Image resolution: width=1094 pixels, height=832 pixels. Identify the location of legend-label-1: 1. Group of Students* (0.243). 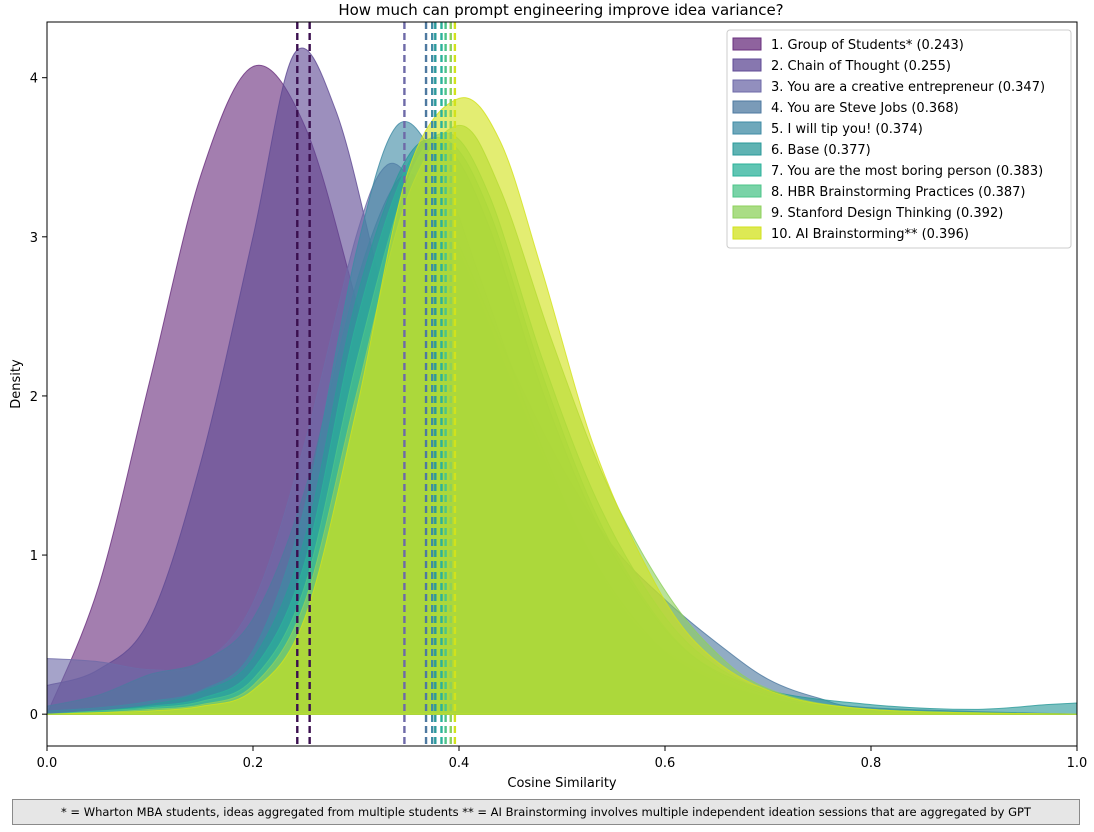
(867, 45).